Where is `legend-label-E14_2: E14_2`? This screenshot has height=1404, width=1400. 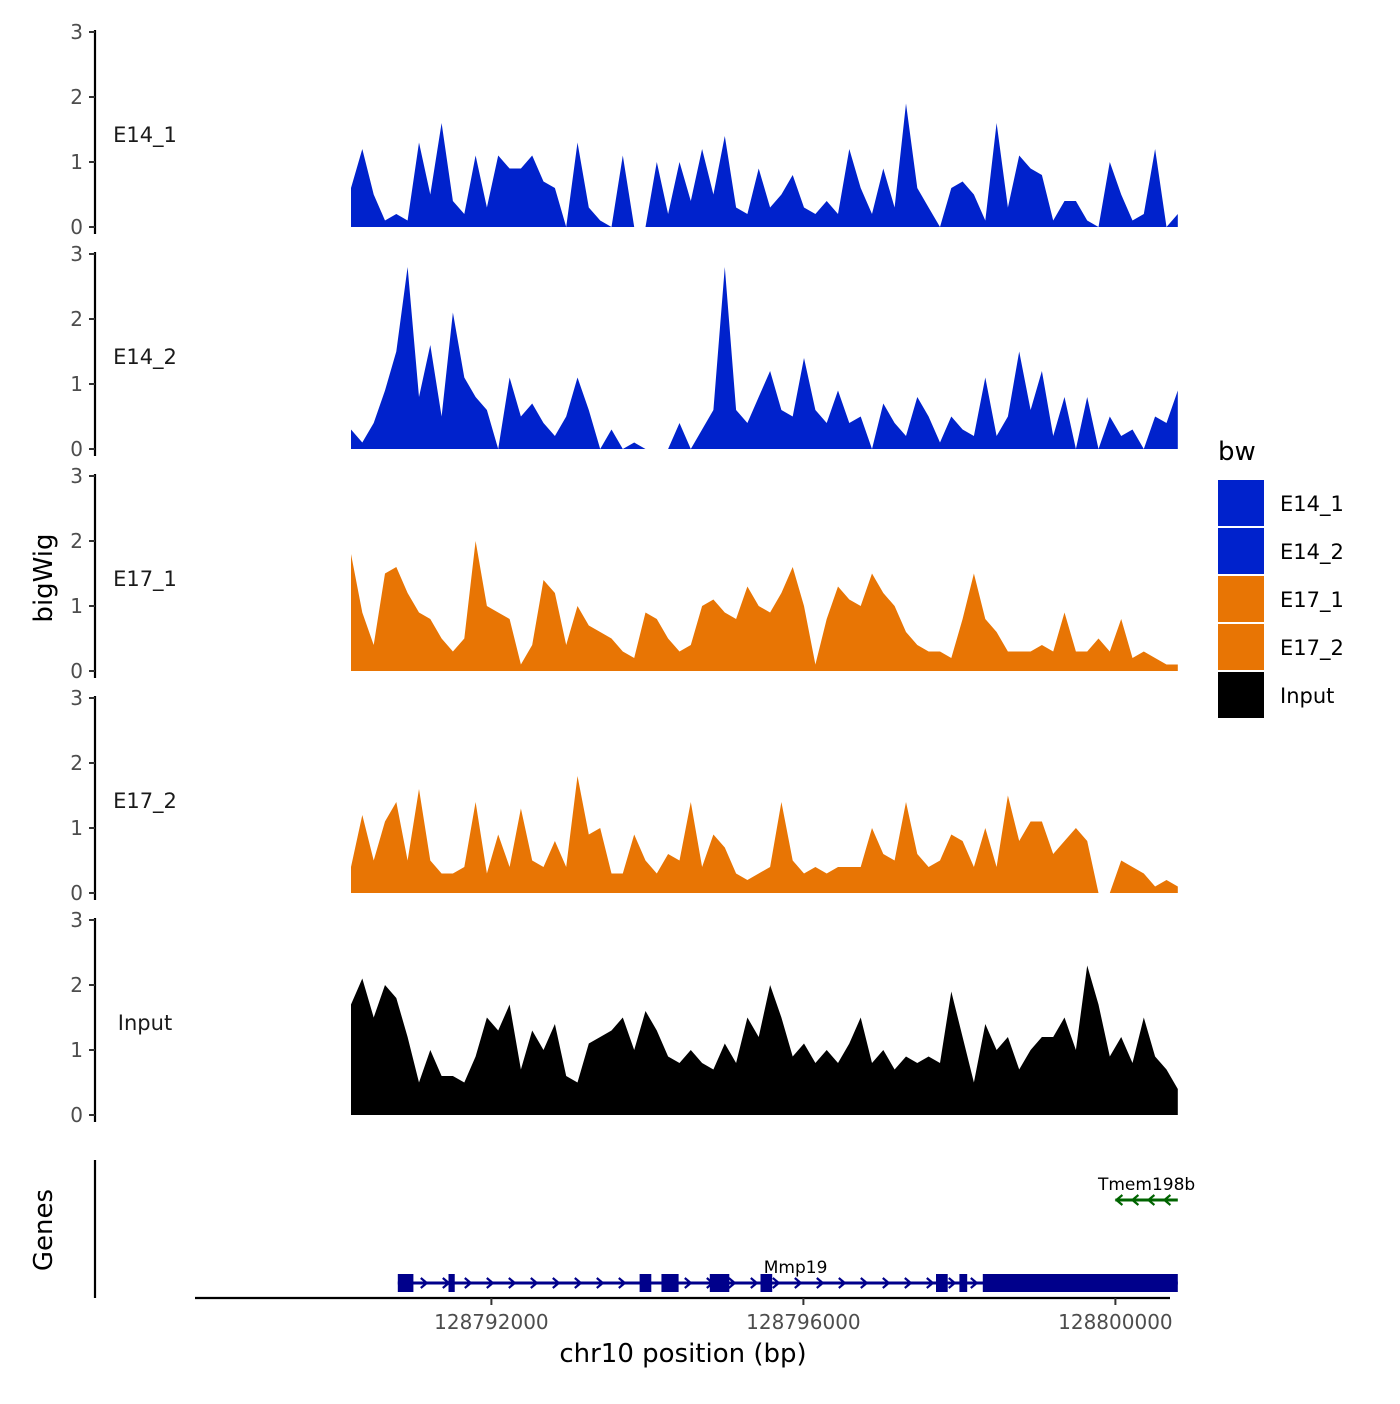 legend-label-E14_2: E14_2 is located at coordinates (1312, 552).